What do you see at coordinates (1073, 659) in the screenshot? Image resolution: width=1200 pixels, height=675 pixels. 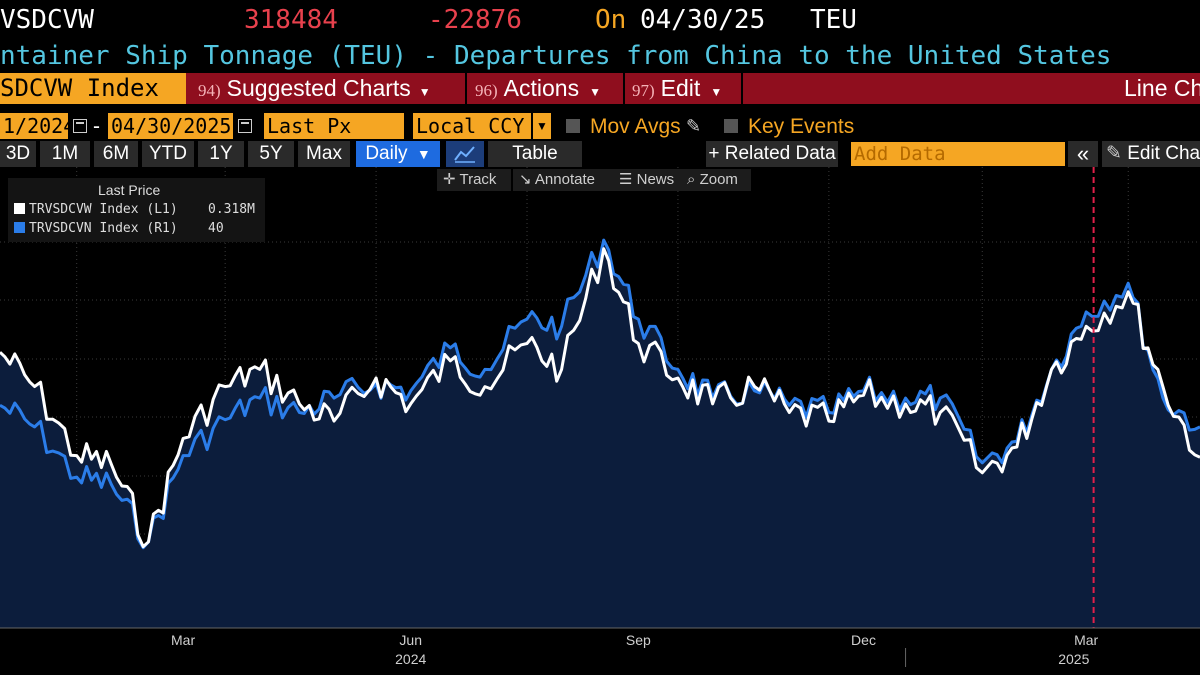 I see `x-year-label: 2025` at bounding box center [1073, 659].